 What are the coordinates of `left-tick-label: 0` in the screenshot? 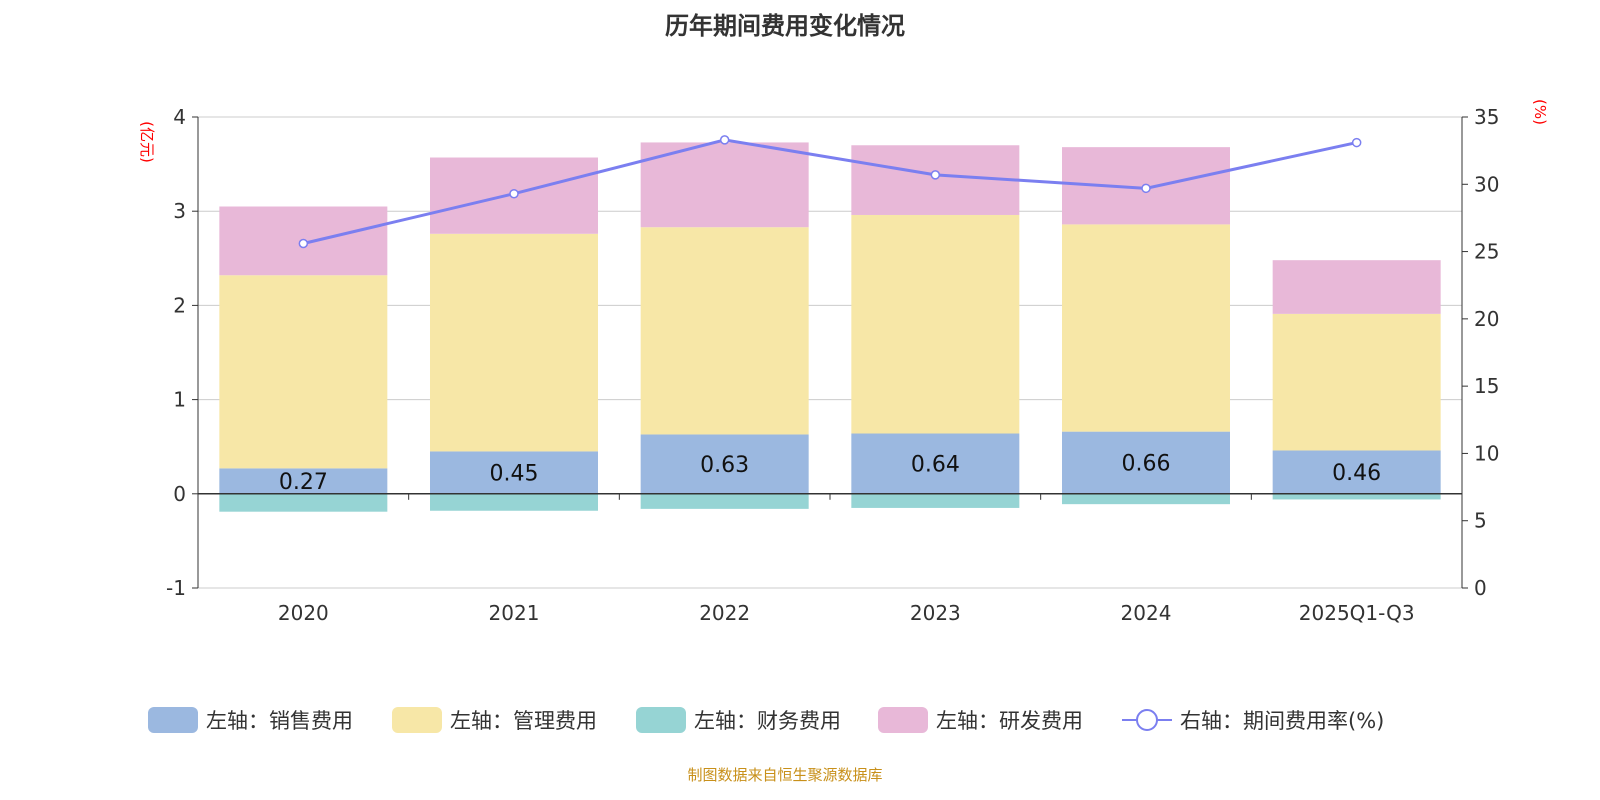 It's located at (179, 494).